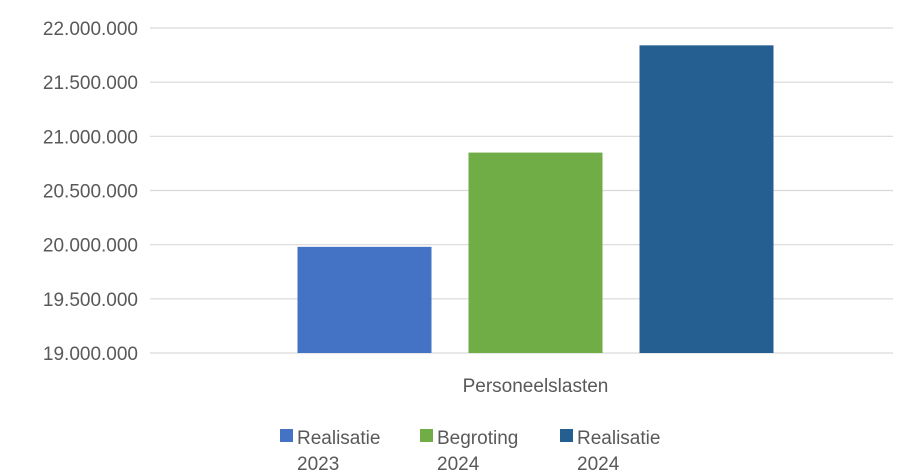 This screenshot has height=475, width=907. What do you see at coordinates (318, 464) in the screenshot?
I see `legend-label-line2: 2023` at bounding box center [318, 464].